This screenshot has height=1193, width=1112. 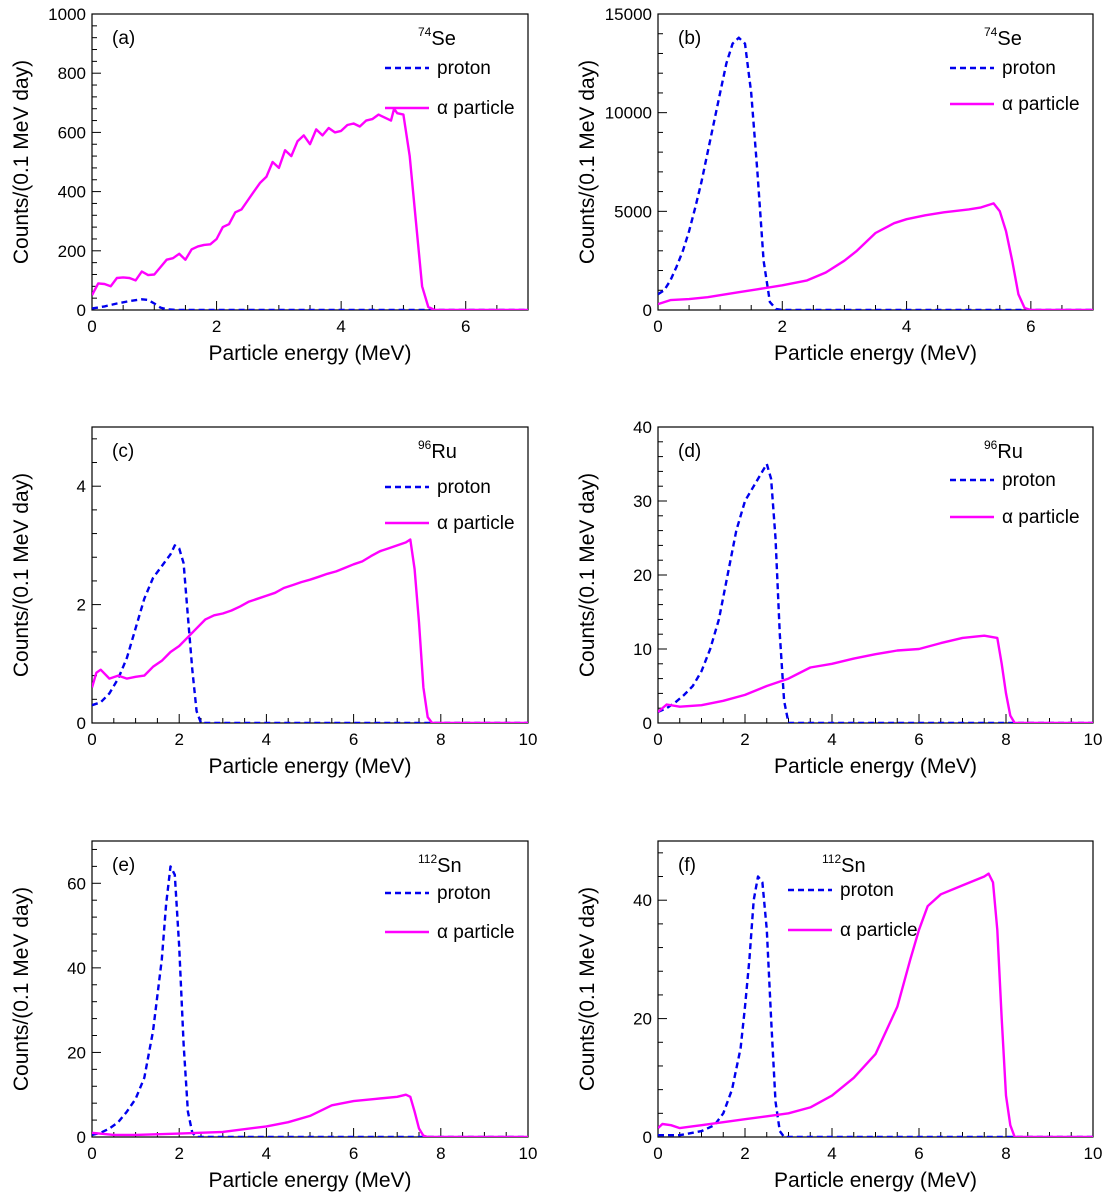 What do you see at coordinates (72, 192) in the screenshot?
I see `y-tick-label: 400` at bounding box center [72, 192].